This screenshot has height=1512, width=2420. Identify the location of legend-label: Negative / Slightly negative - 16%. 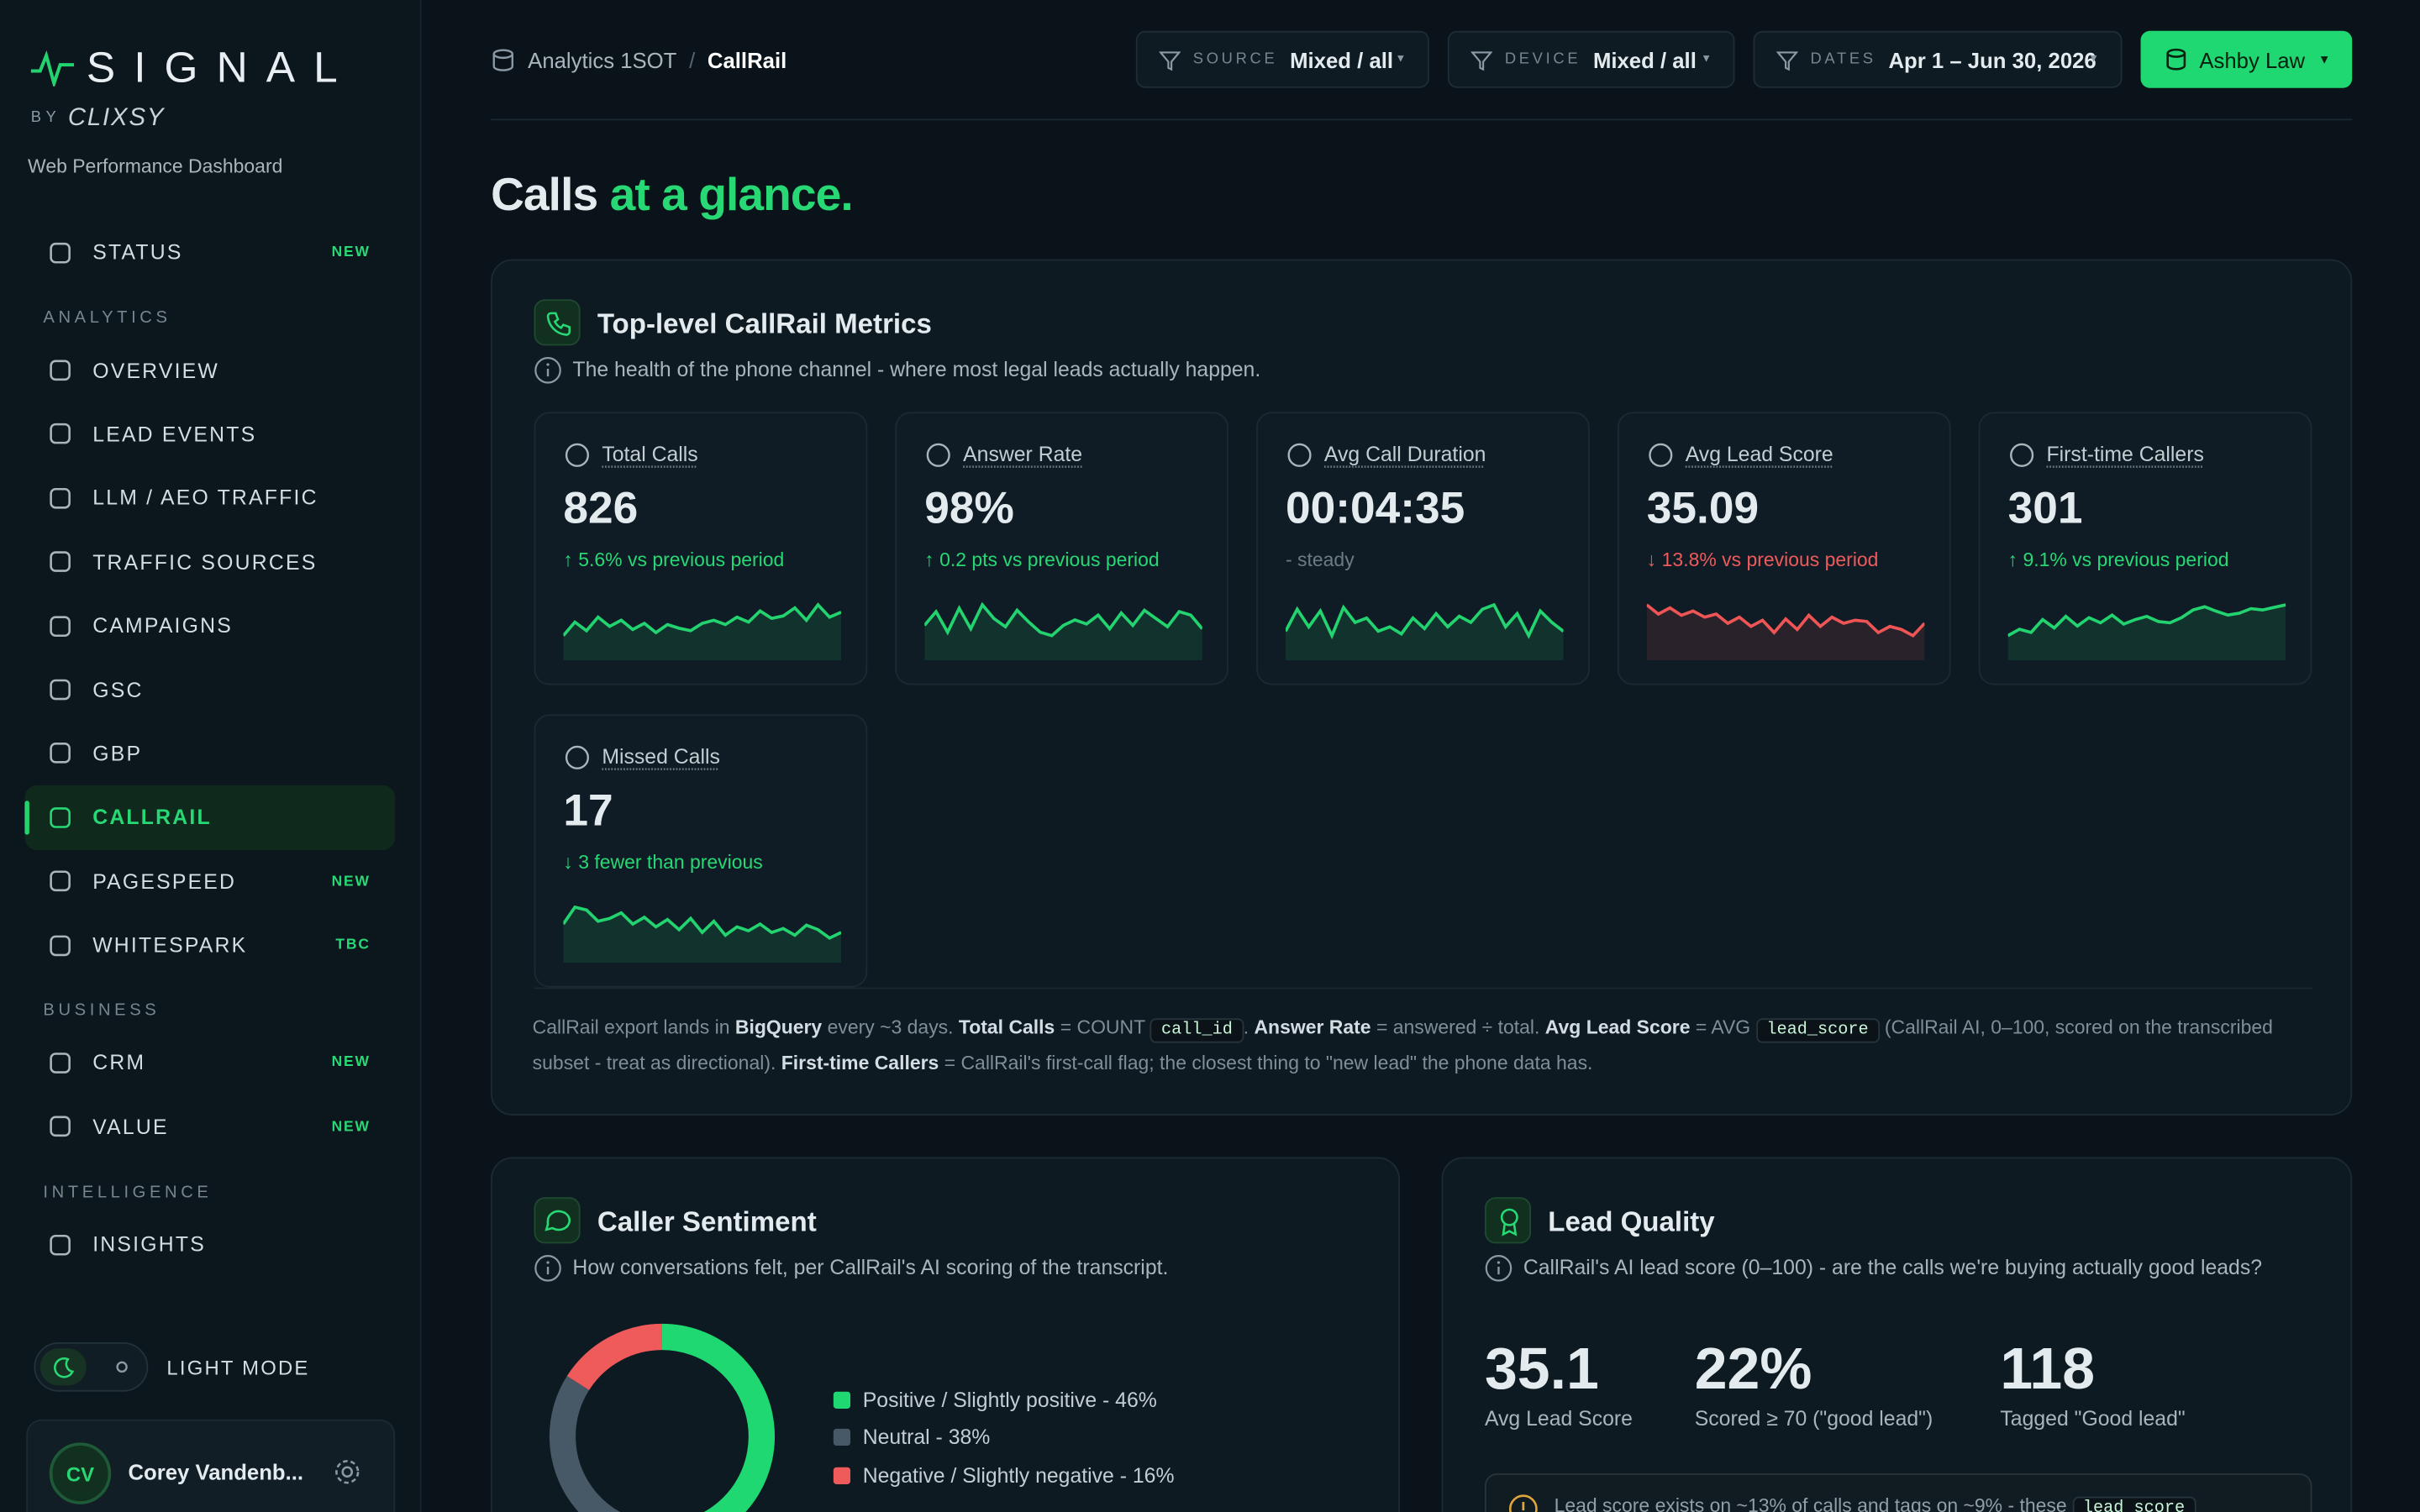
(1019, 1475).